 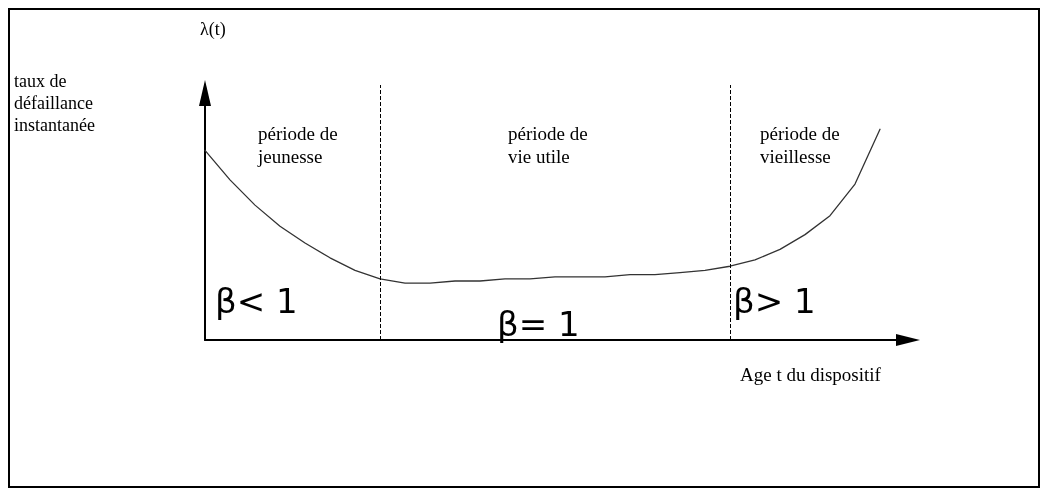 I want to click on annotation: β< 1, so click(x=256, y=301).